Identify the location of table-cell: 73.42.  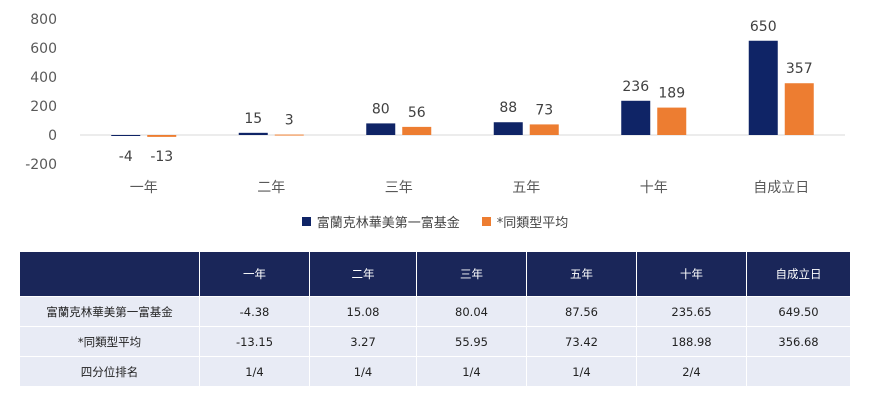
(582, 341).